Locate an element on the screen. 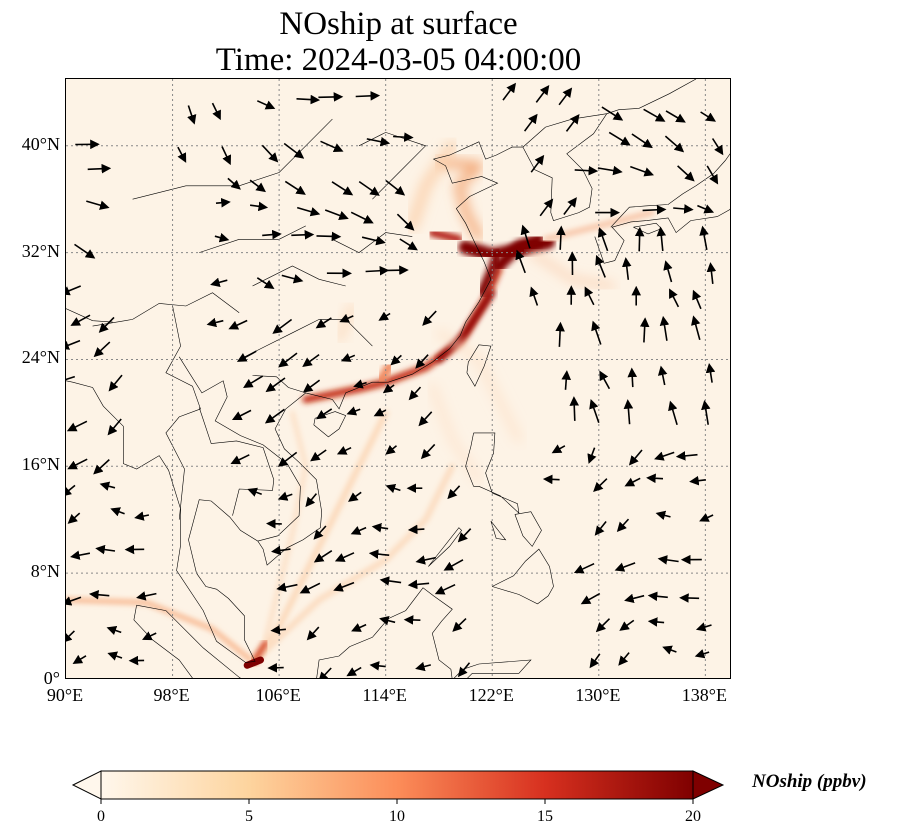  lon-label-4: 122°E is located at coordinates (491, 695).